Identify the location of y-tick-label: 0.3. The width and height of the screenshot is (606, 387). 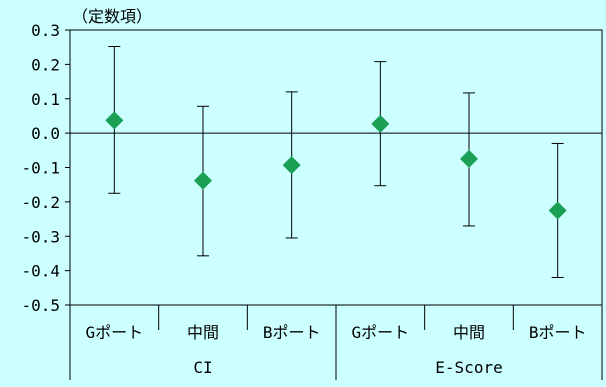
(45, 30).